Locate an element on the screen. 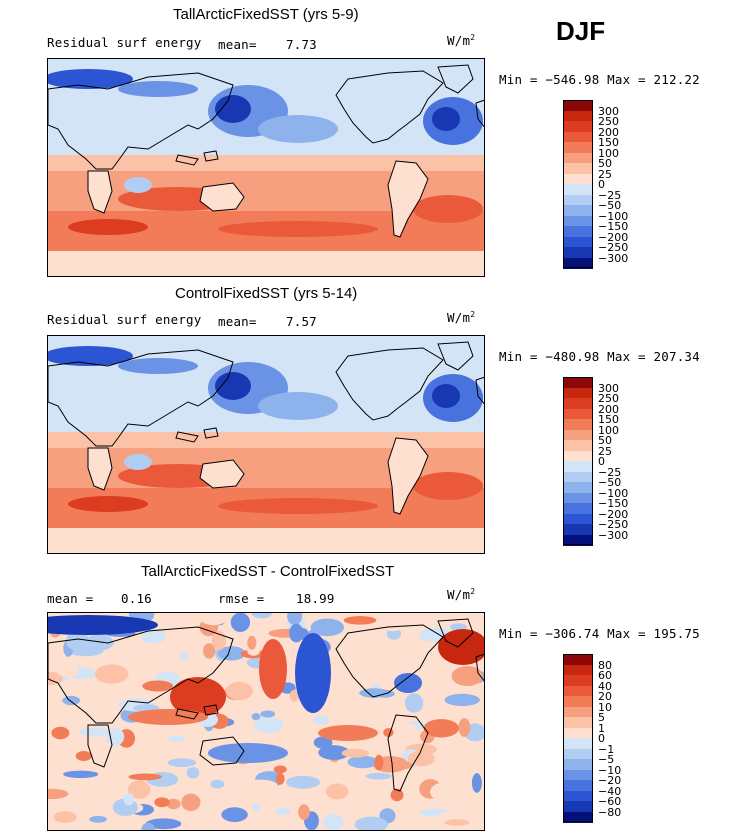 Image resolution: width=733 pixels, height=835 pixels. panel3-units: W/m2 is located at coordinates (461, 595).